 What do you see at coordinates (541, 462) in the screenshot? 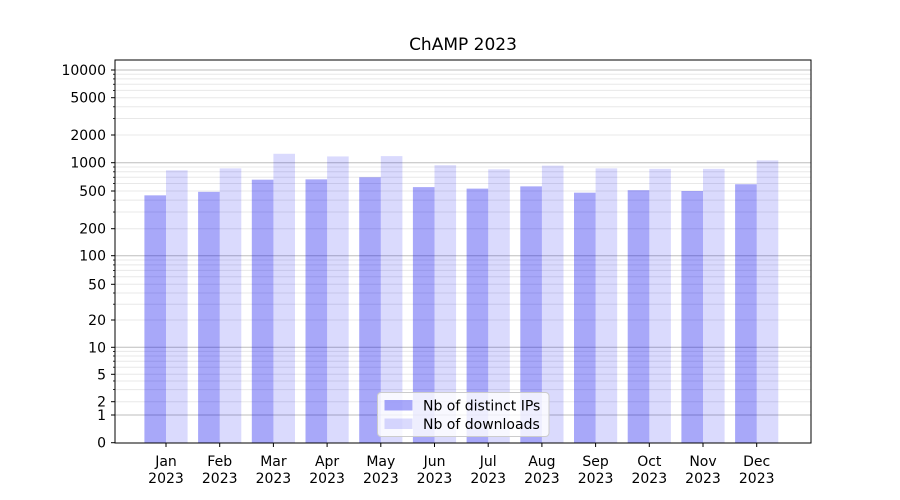
I see `x-tick-label-aug: Aug` at bounding box center [541, 462].